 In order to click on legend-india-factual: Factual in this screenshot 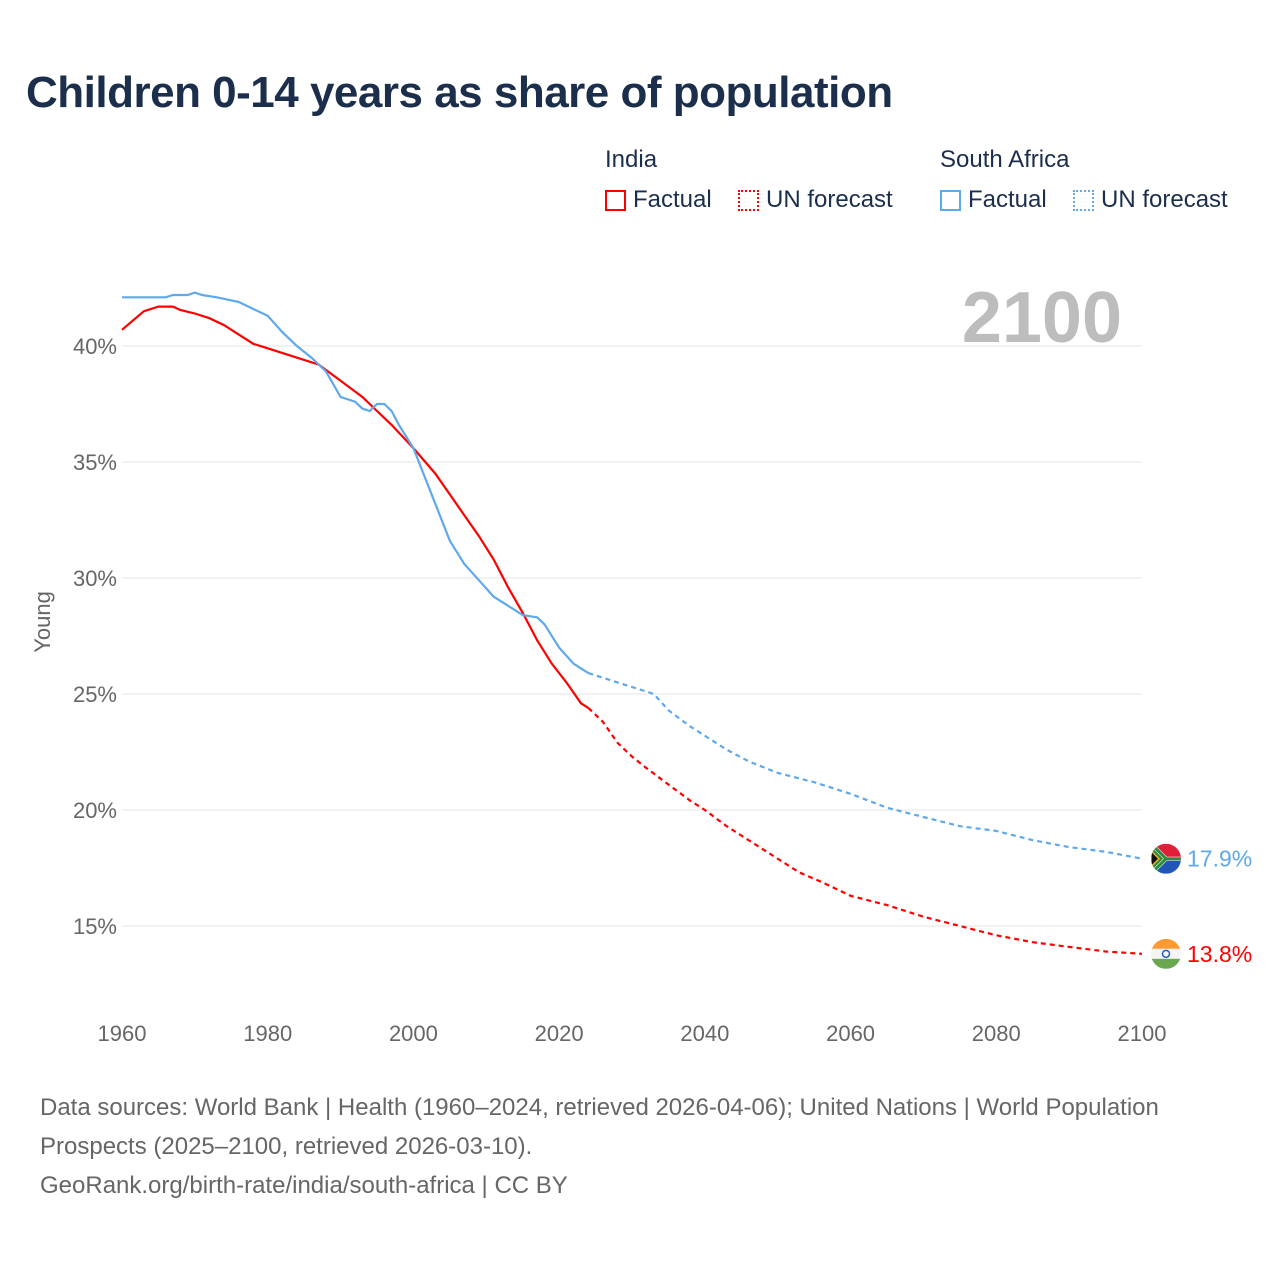, I will do `click(658, 200)`.